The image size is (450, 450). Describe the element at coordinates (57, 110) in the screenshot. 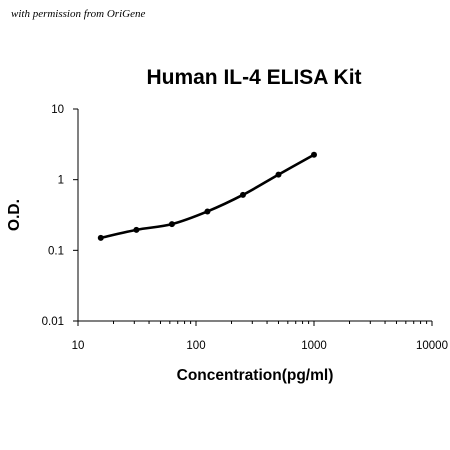

I see `y-tick-label: 10` at that location.